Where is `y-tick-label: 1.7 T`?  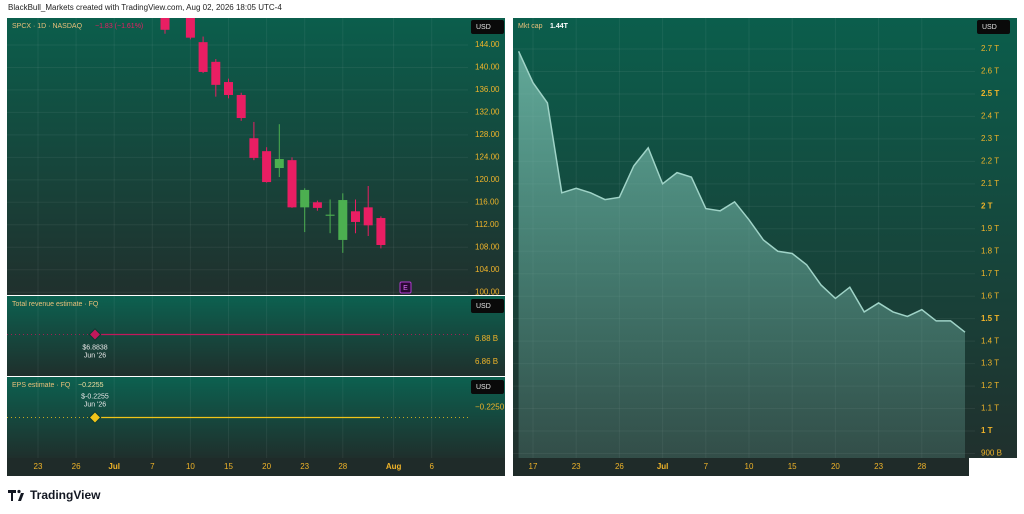 y-tick-label: 1.7 T is located at coordinates (990, 273).